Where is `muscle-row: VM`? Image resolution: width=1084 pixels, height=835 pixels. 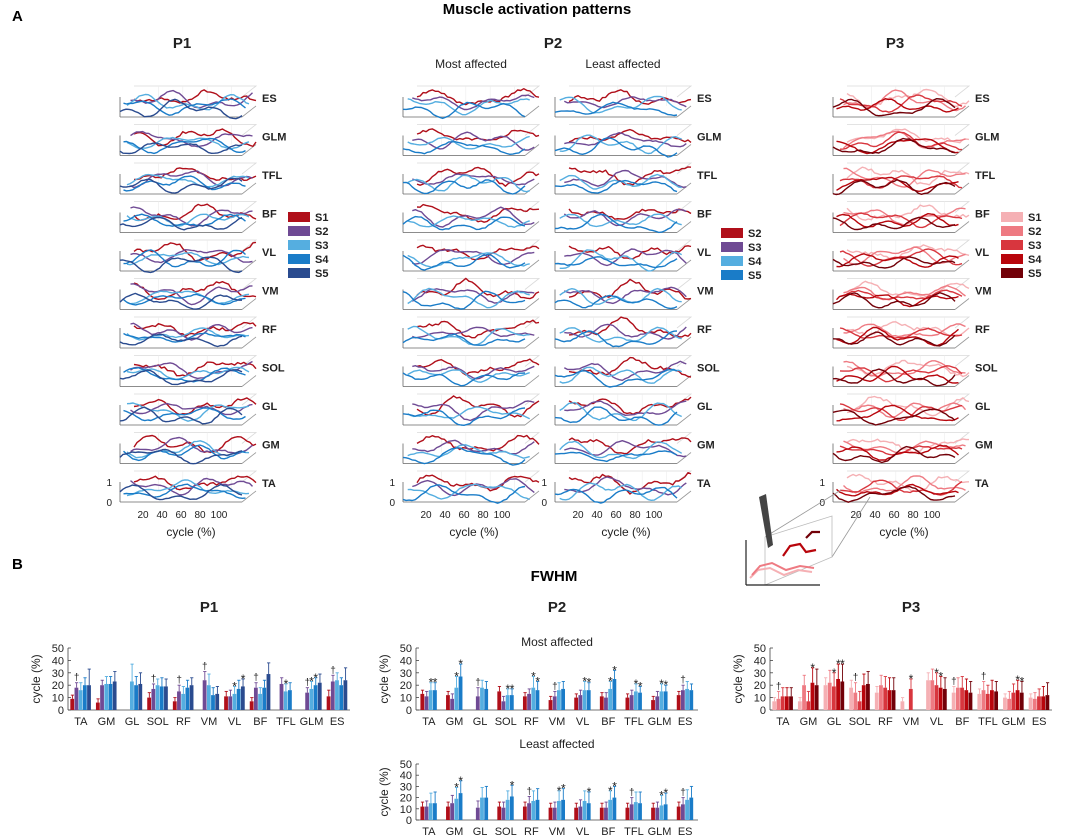 muscle-row: VM is located at coordinates (912, 294).